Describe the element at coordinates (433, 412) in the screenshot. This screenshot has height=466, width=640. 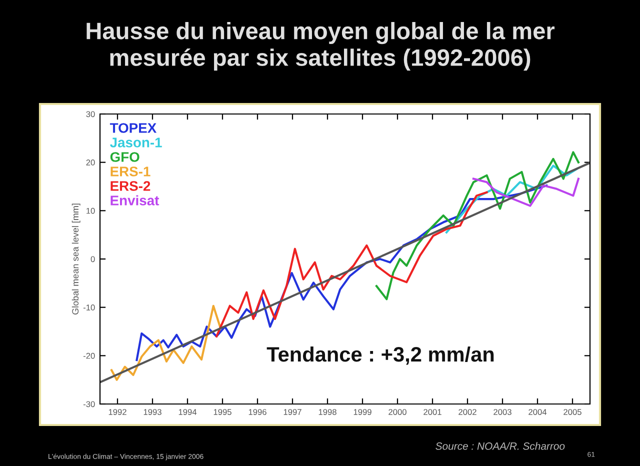
I see `x-tick-label: 2001` at that location.